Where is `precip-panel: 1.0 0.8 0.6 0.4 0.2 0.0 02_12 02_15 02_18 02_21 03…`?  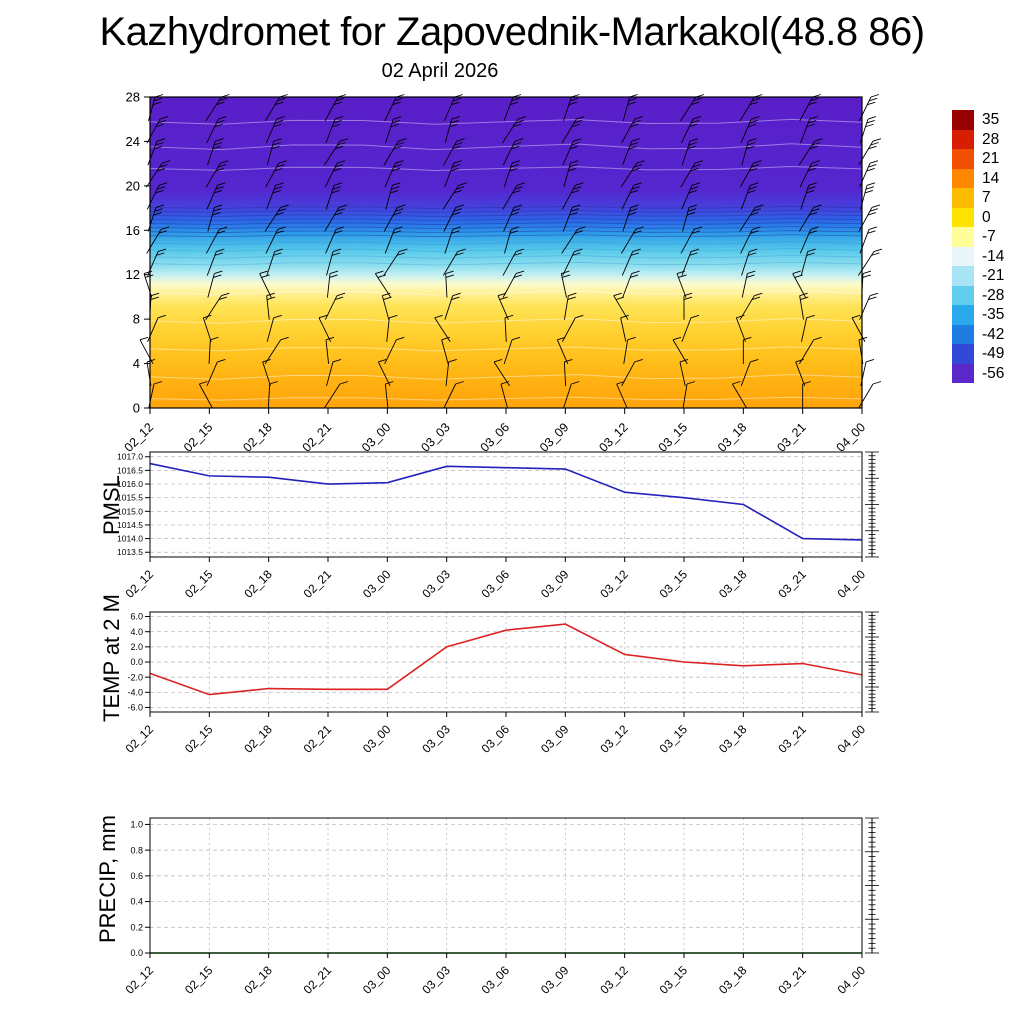
precip-panel: 1.0 0.8 0.6 0.4 0.2 0.0 02_12 02_15 02_18 02_21 03… is located at coordinates (501, 907).